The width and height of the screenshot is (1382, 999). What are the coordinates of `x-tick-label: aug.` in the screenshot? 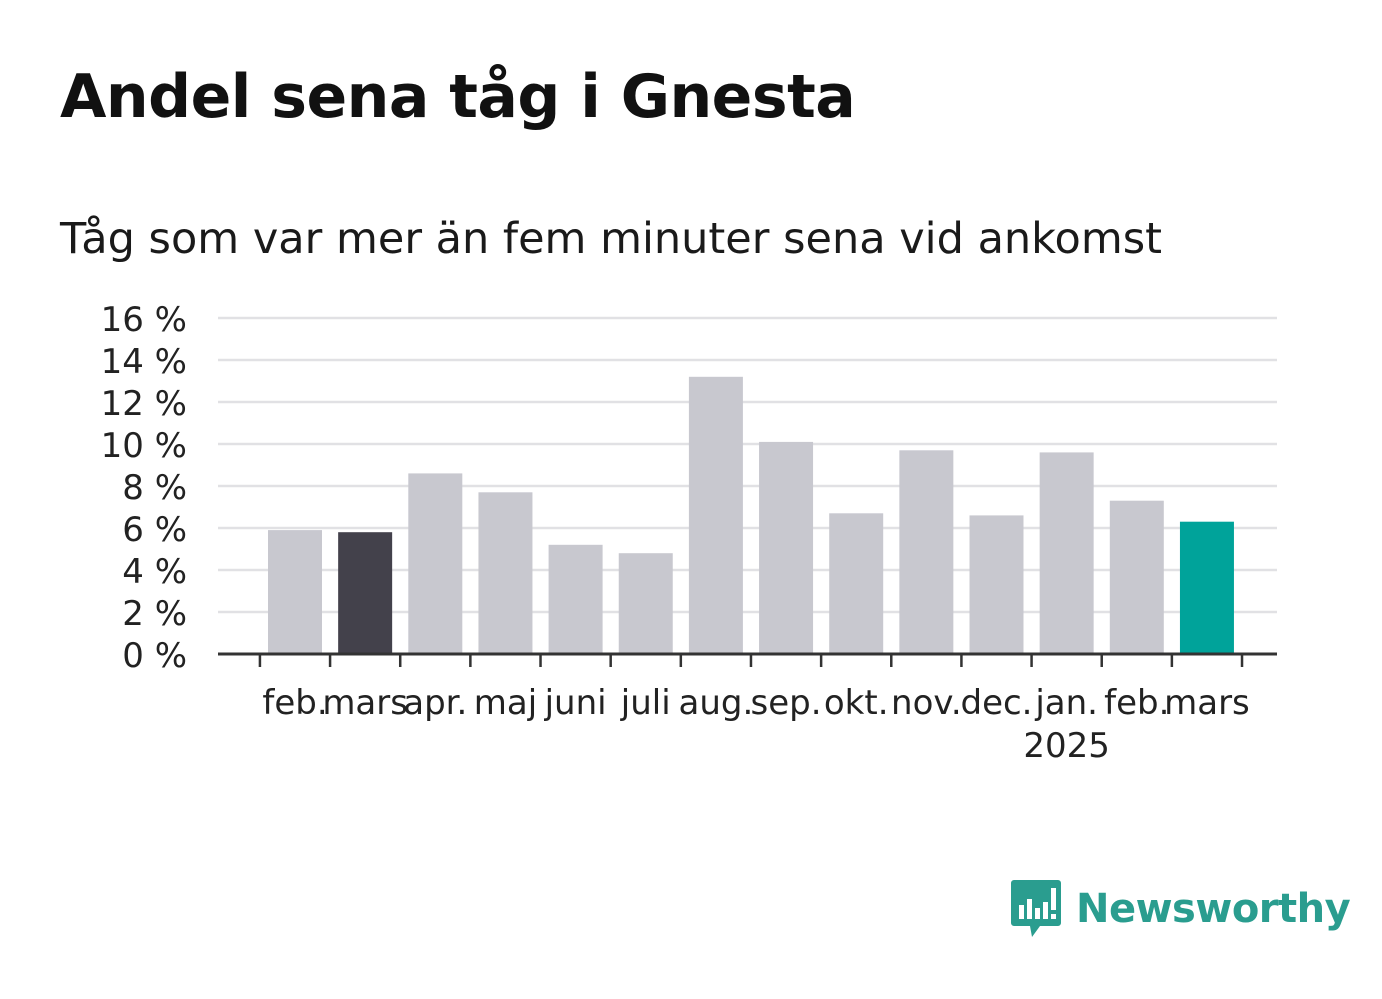 It's located at (716, 703).